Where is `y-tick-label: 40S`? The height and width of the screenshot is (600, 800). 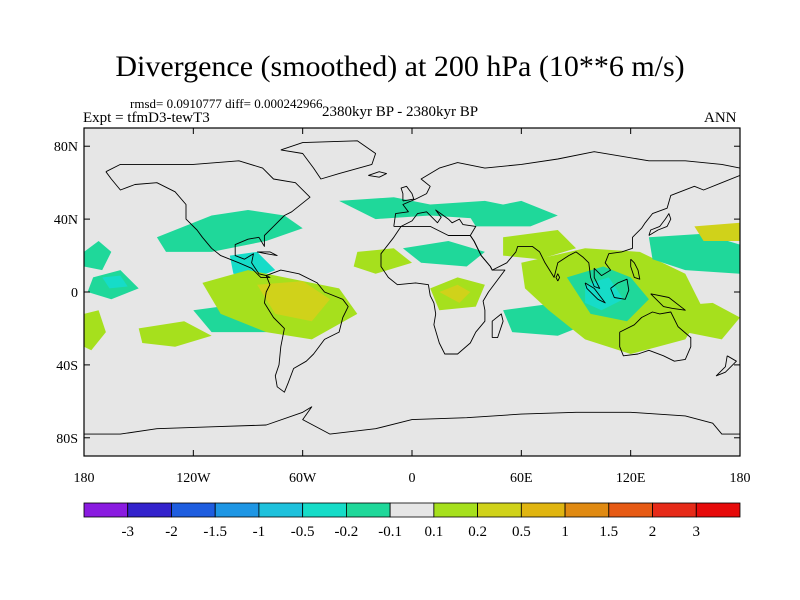 y-tick-label: 40S is located at coordinates (67, 366).